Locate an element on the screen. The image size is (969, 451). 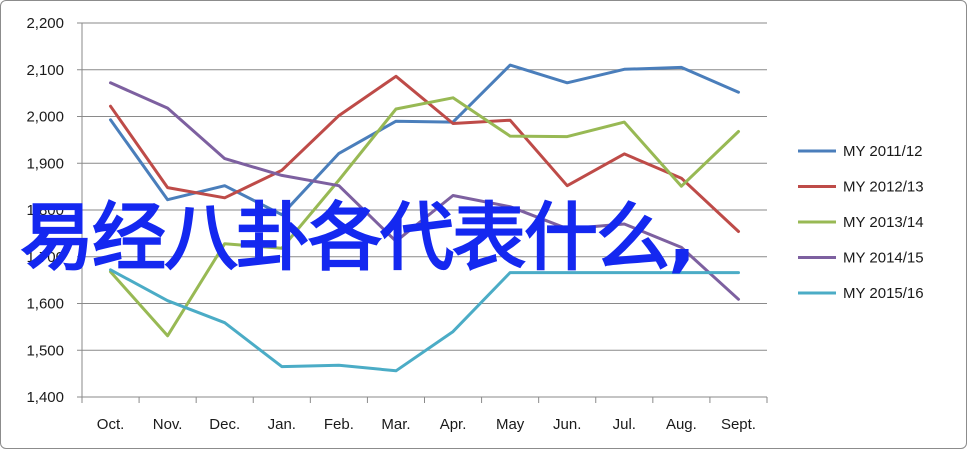
y-tick-label: 1,500 is located at coordinates (45, 350).